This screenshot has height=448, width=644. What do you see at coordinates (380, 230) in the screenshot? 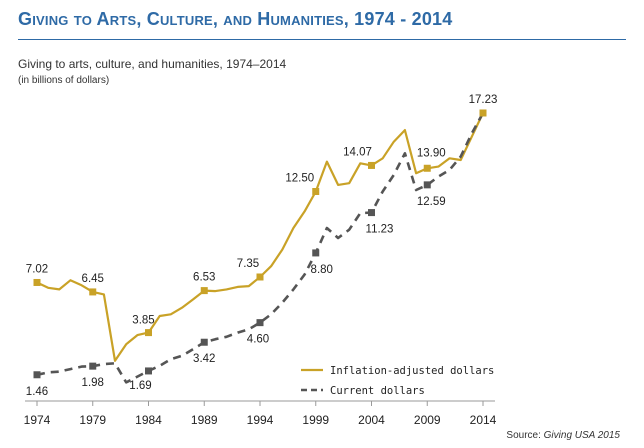
I see `data-label-current: 11.23` at bounding box center [380, 230].